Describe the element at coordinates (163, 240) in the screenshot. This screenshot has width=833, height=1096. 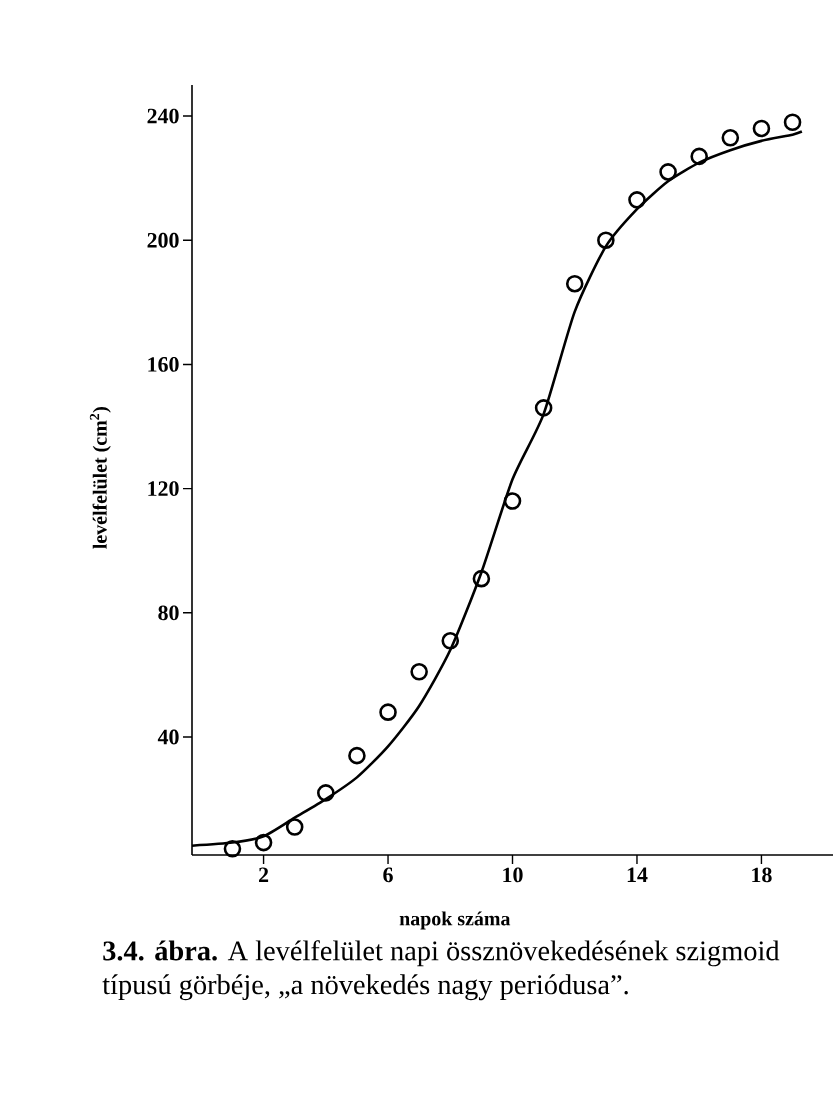
I see `y-tick-label: 200` at that location.